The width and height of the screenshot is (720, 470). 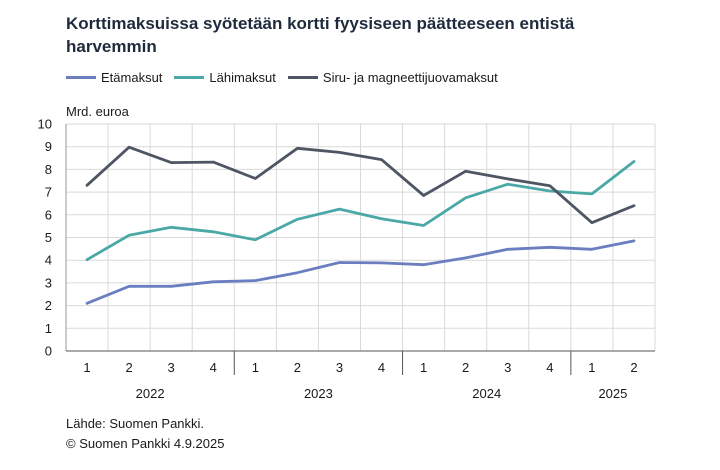 I want to click on legend-swatch-siru, so click(x=302, y=77).